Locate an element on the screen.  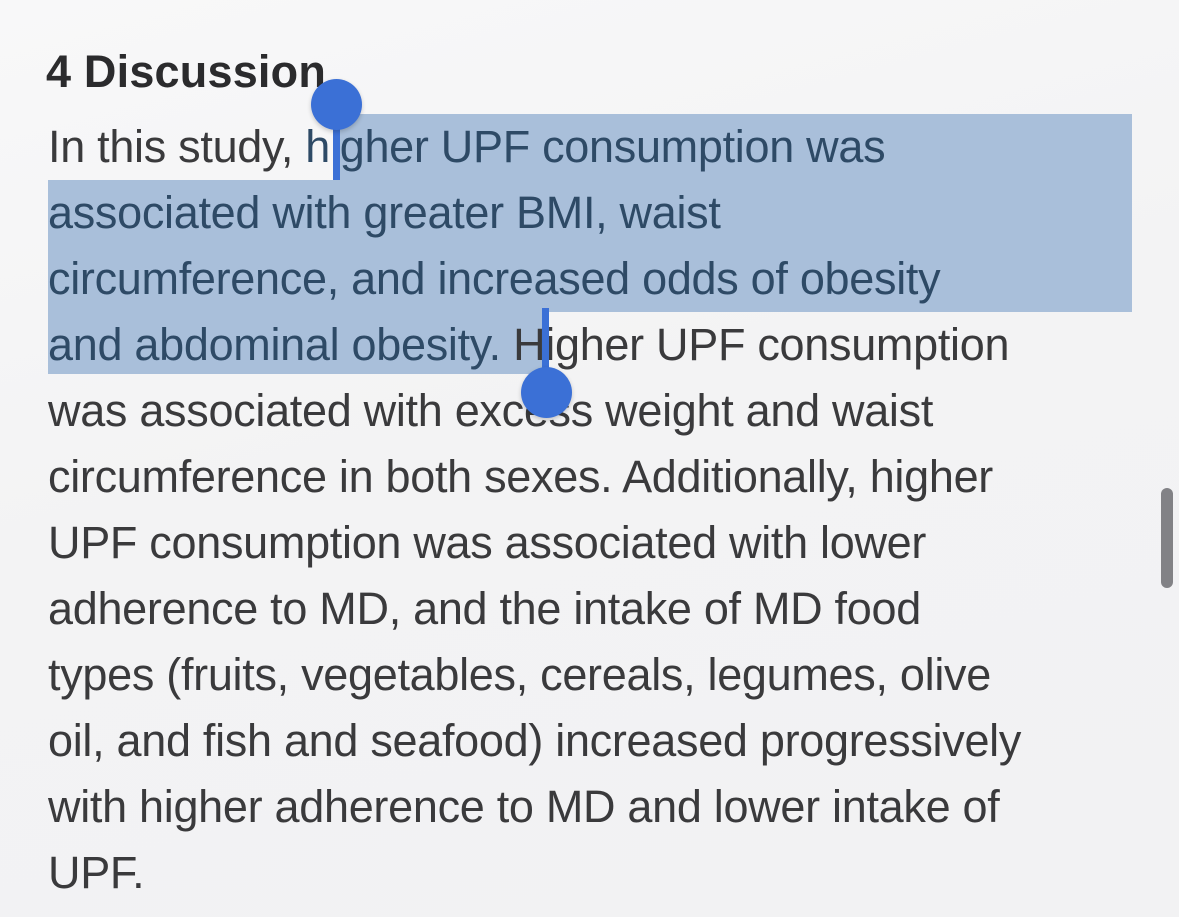
text-segment: In this study, is located at coordinates (177, 146).